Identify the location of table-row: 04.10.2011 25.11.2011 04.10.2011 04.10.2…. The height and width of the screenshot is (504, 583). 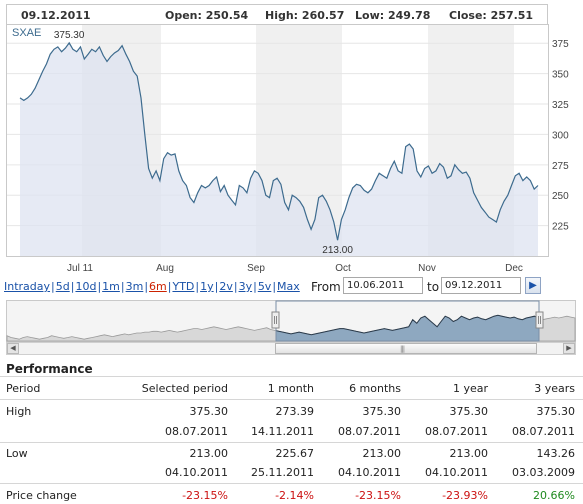
(291, 473).